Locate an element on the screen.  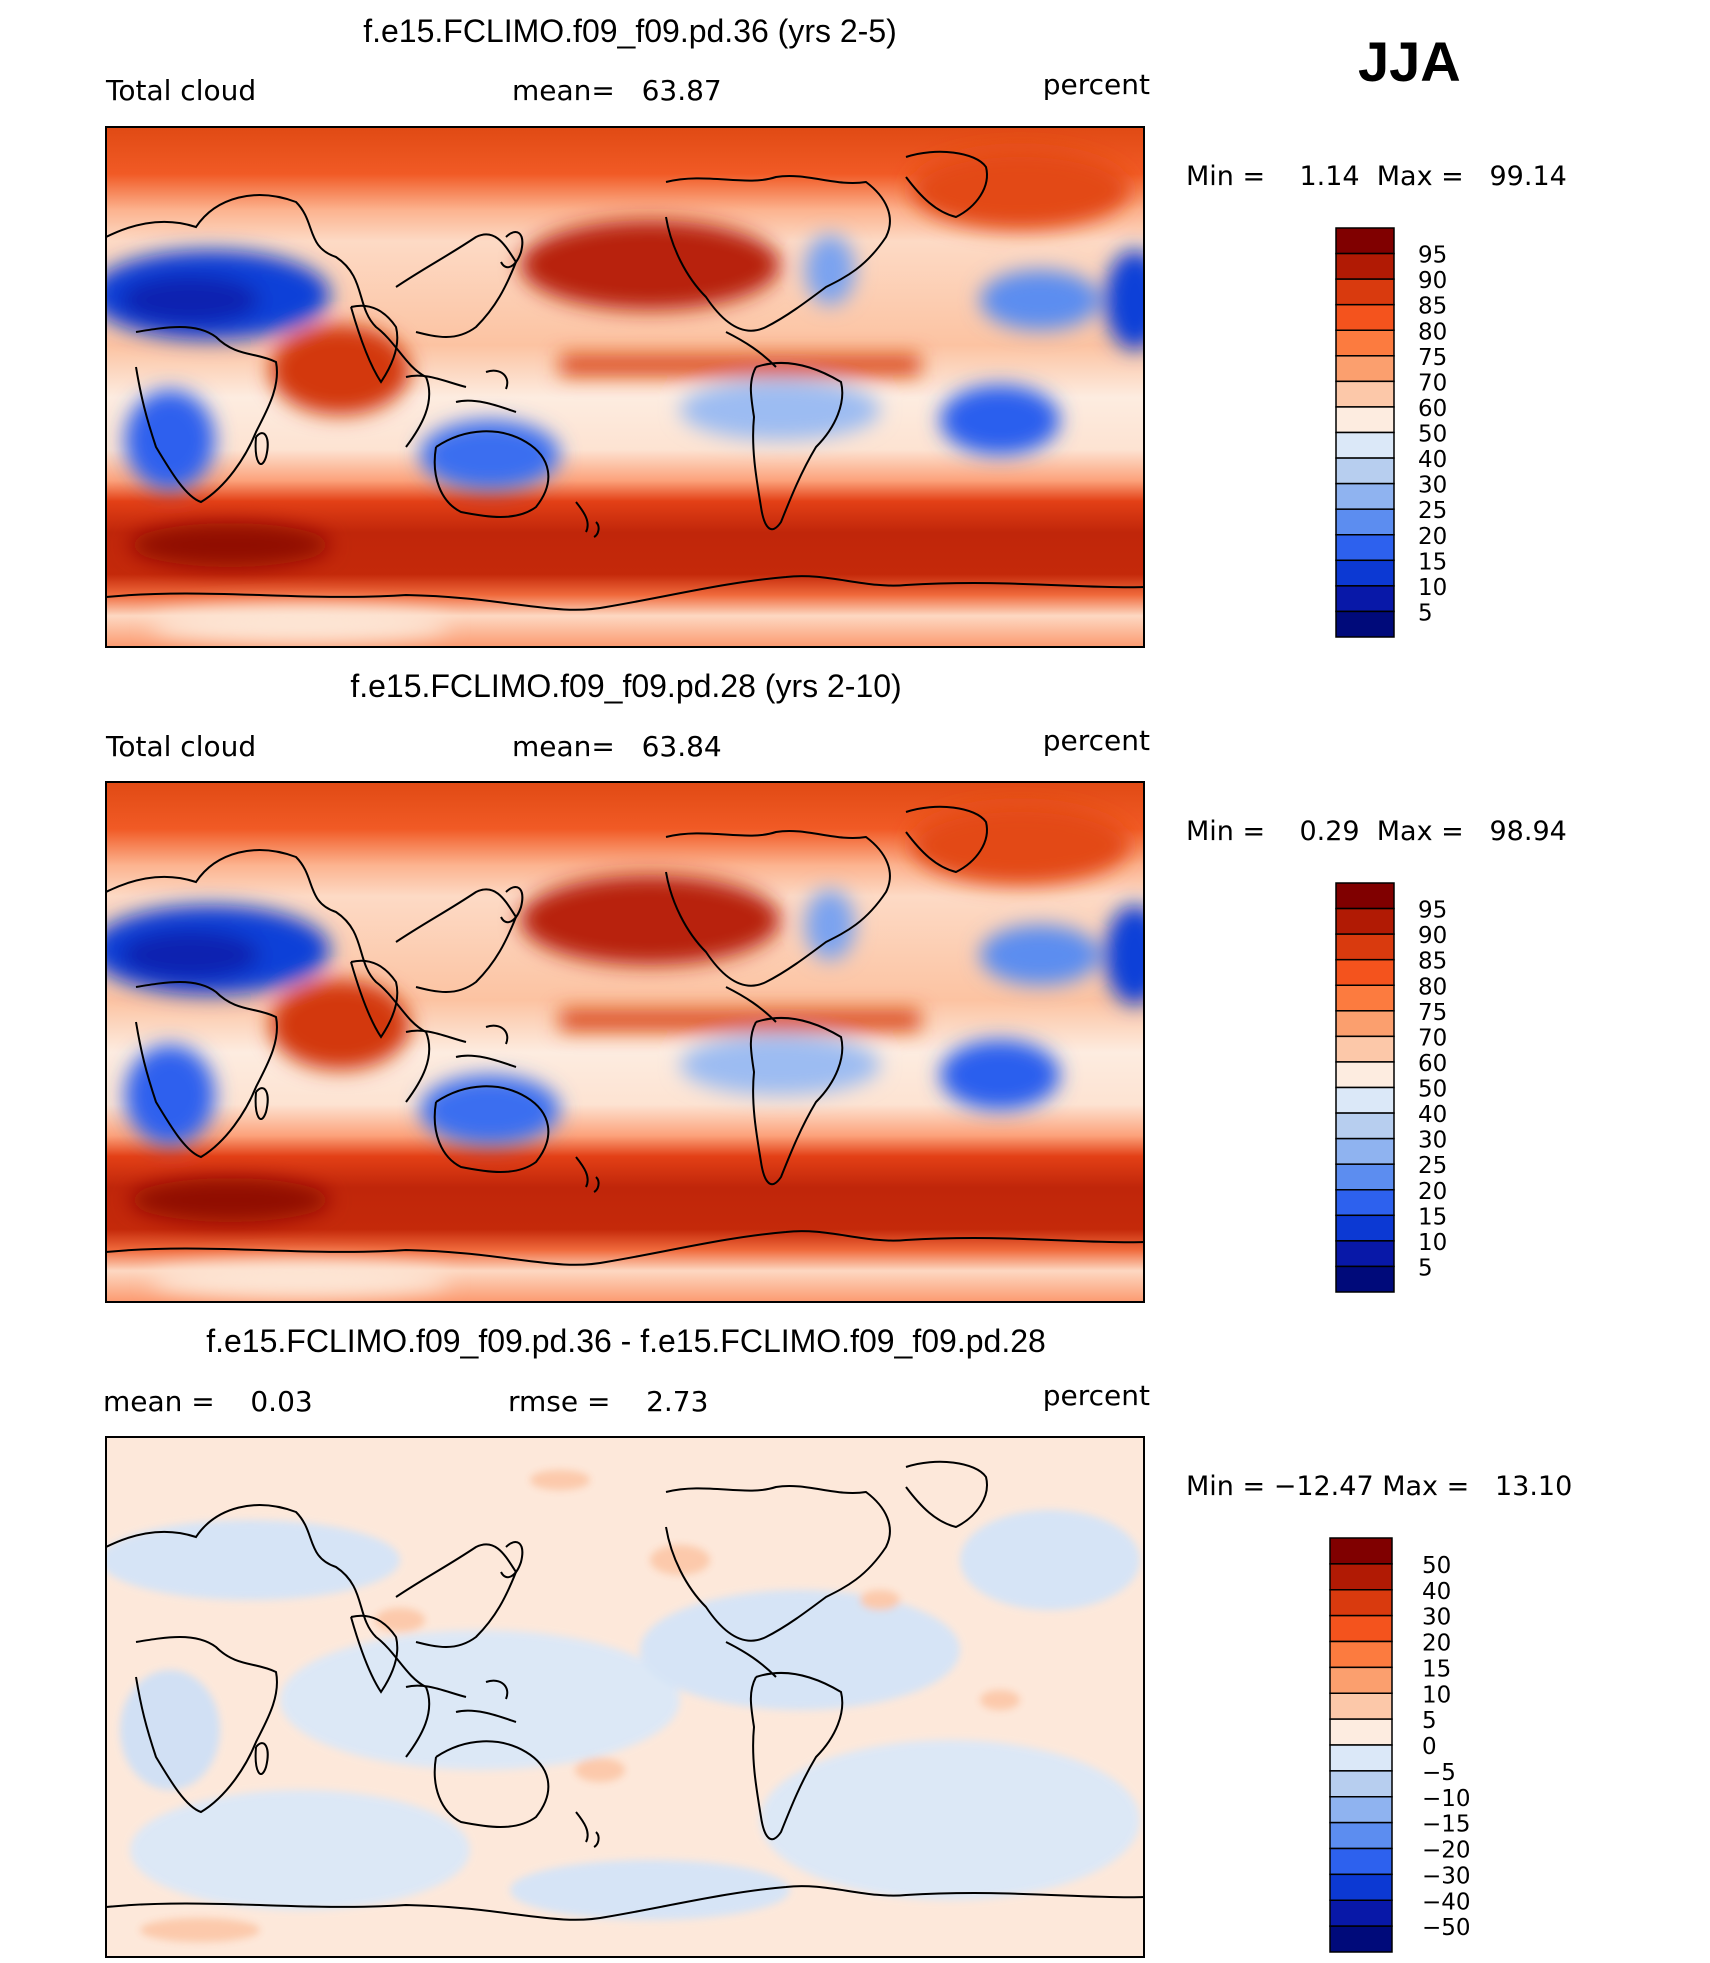
panel-1-minmax: Min = 1.14 Max = 99.14 is located at coordinates (1376, 176).